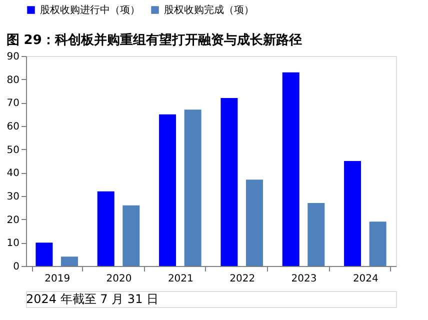  What do you see at coordinates (13, 244) in the screenshot?
I see `y-tick-label: 10` at bounding box center [13, 244].